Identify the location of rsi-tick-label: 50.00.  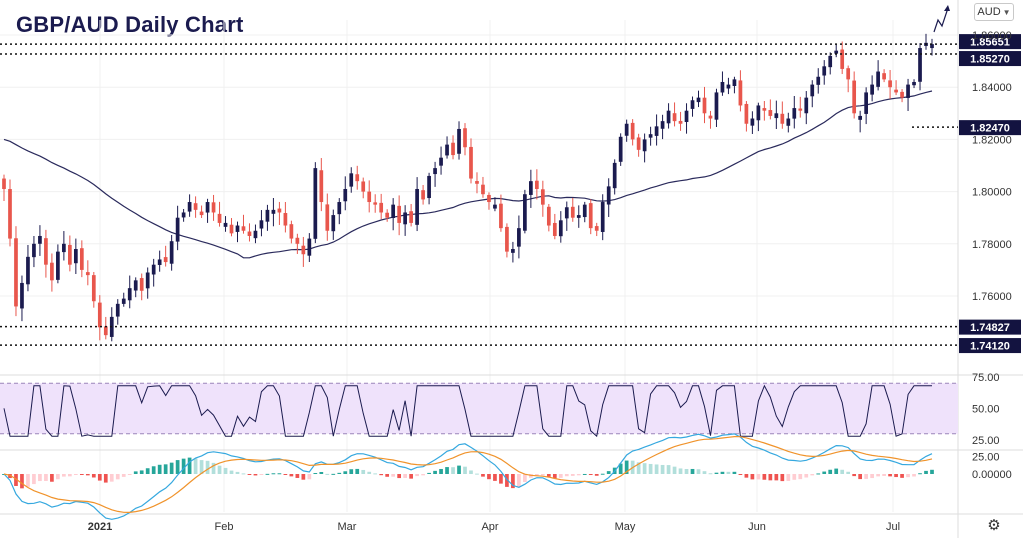
(986, 410).